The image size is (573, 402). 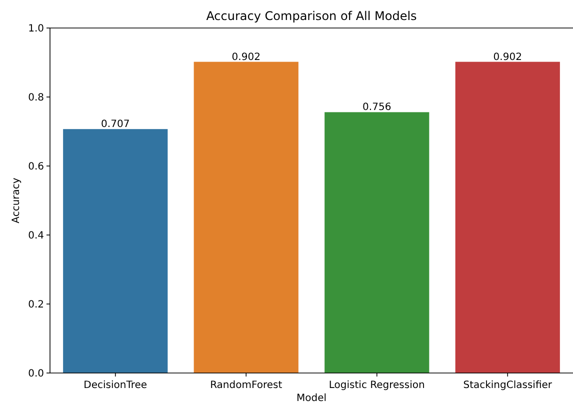 I want to click on chart-title: Accuracy Comparison of All Models, so click(x=311, y=16).